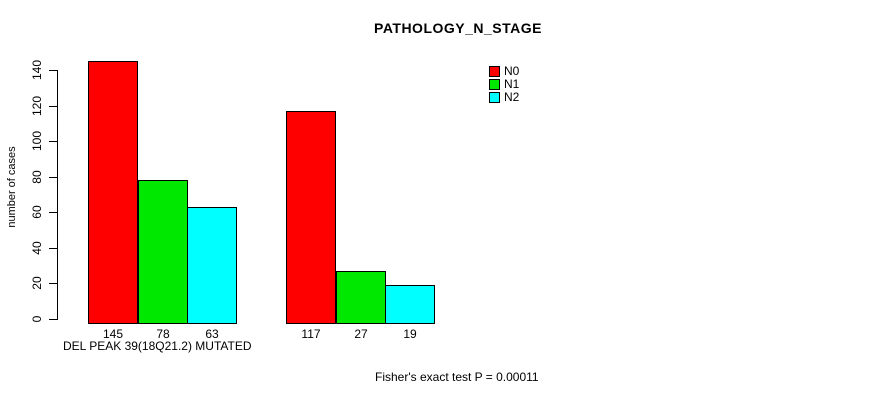  What do you see at coordinates (410, 334) in the screenshot?
I see `bar-value-label: 19` at bounding box center [410, 334].